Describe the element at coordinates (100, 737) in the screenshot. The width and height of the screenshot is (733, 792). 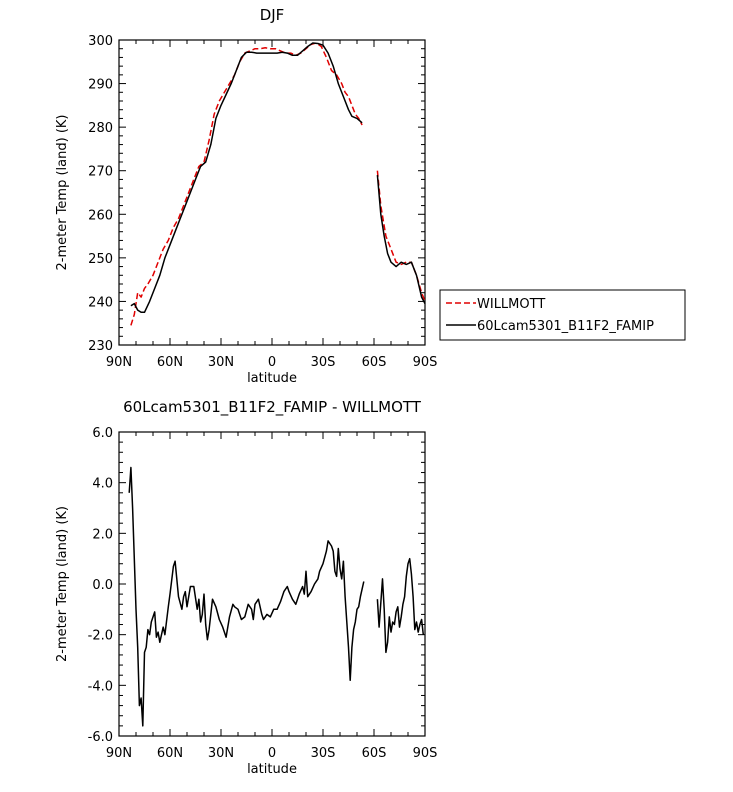
I see `y-tick-label: -6.0` at that location.